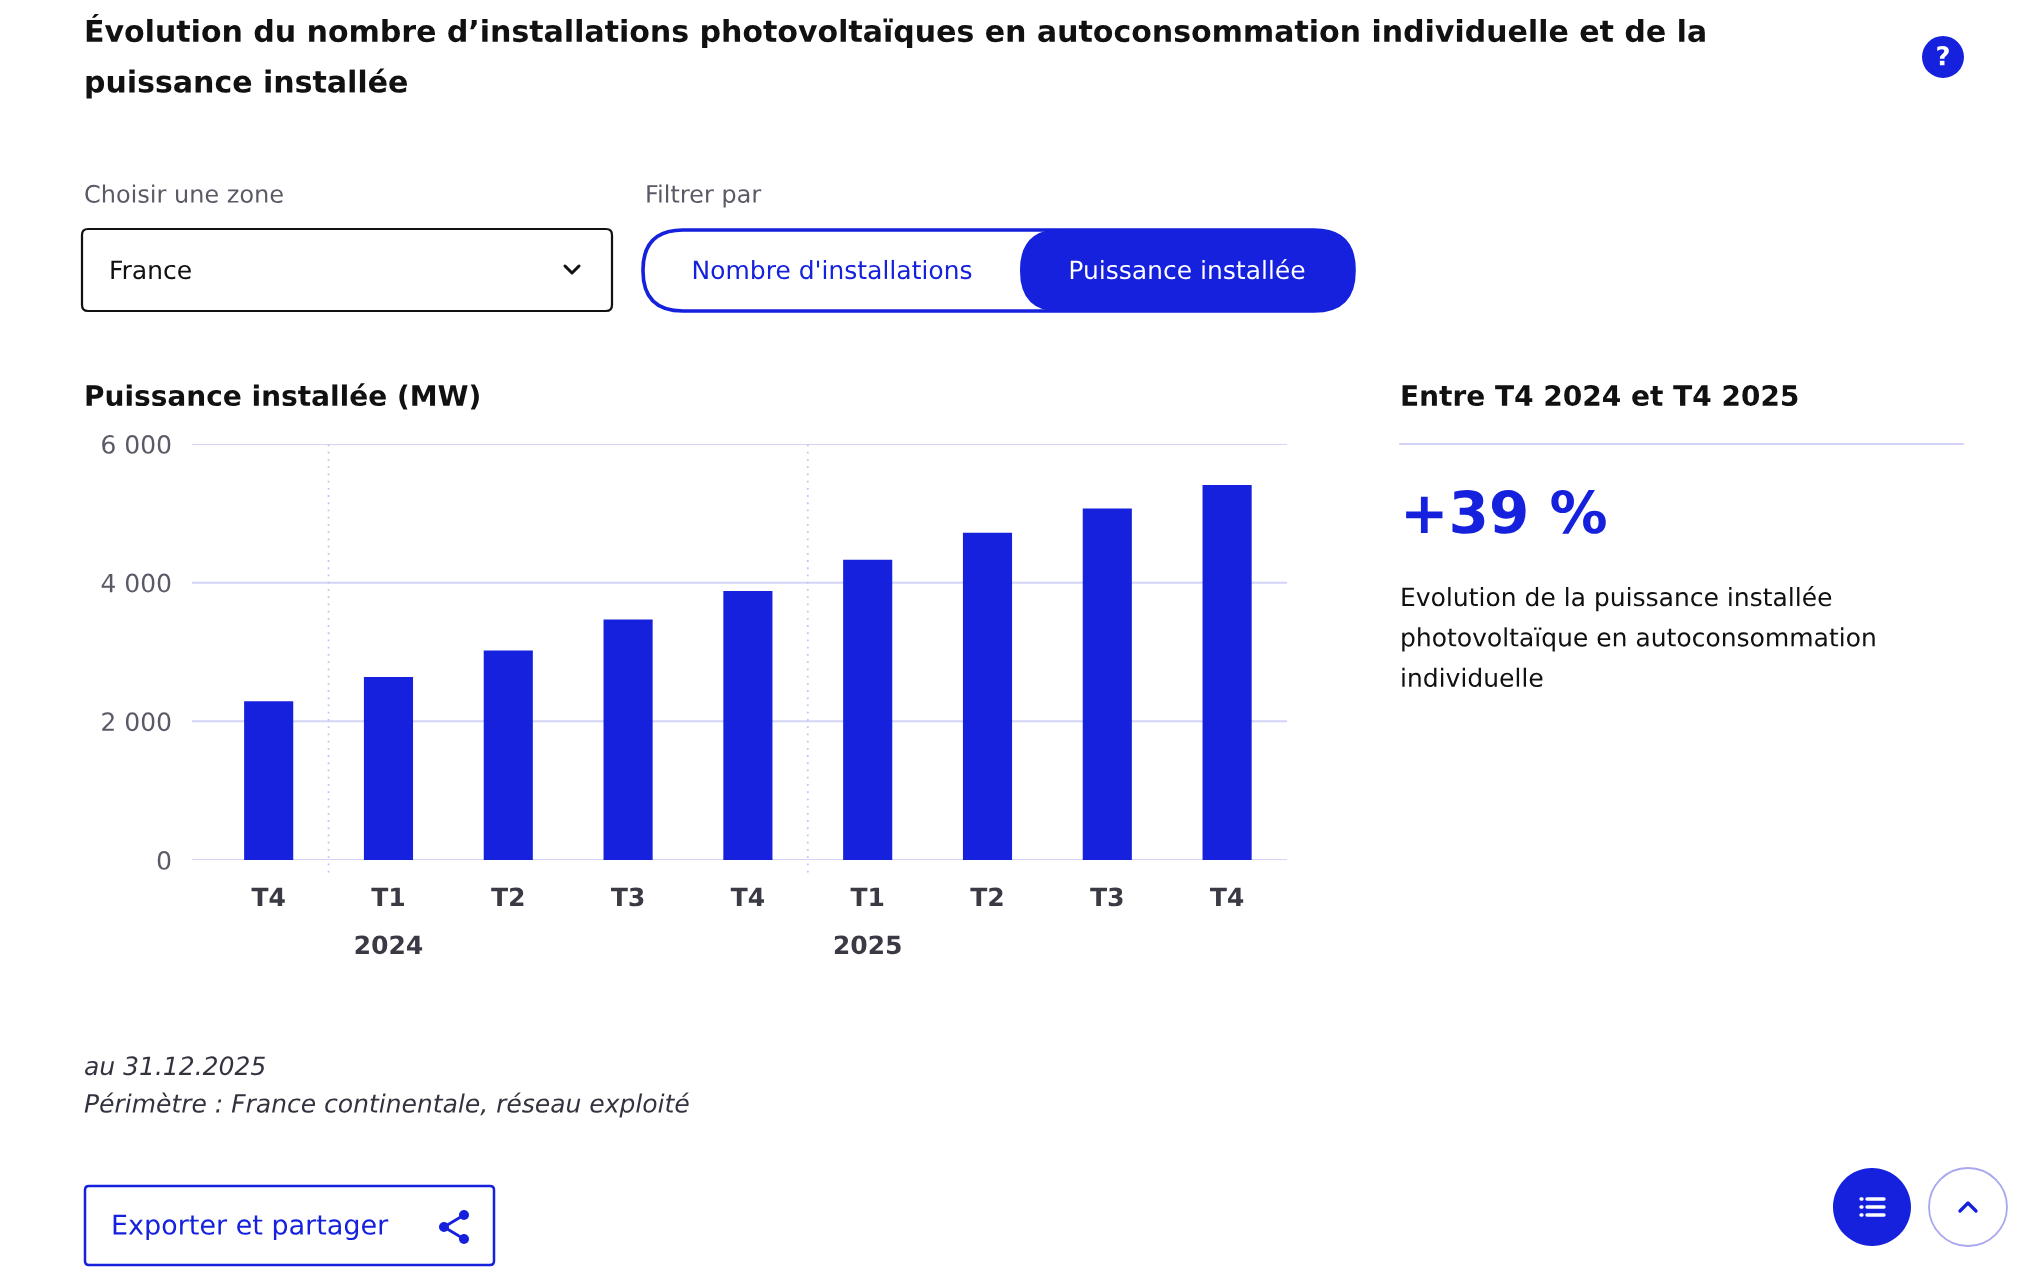  I want to click on text: Exporter et partager, so click(251, 1227).